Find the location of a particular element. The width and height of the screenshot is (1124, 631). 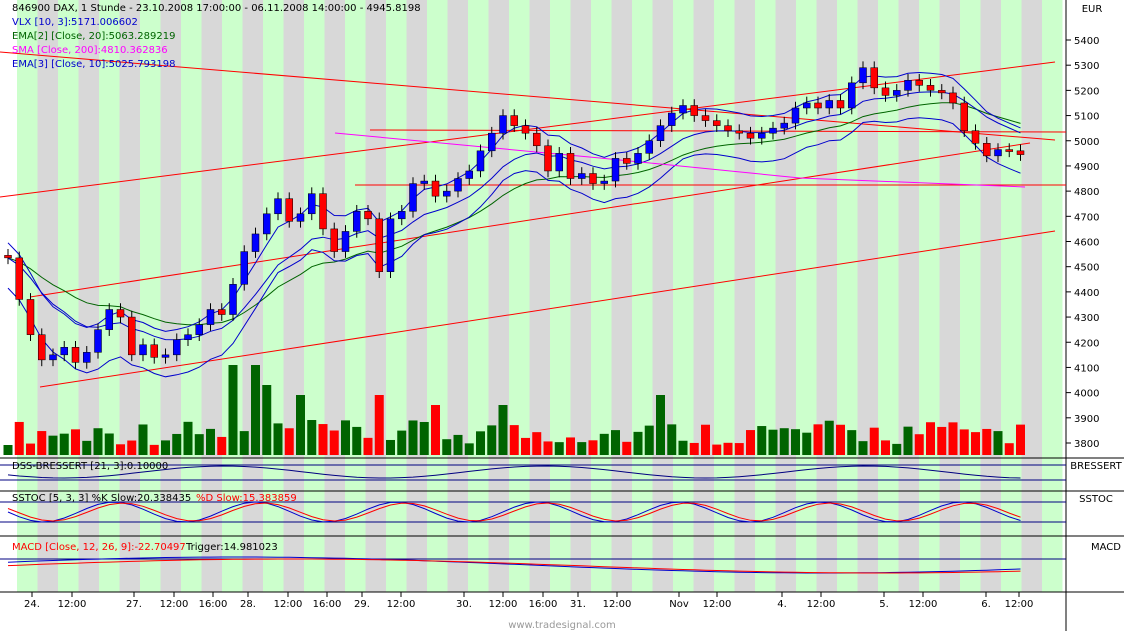

y-tick-label: 4600 is located at coordinates (1086, 243).